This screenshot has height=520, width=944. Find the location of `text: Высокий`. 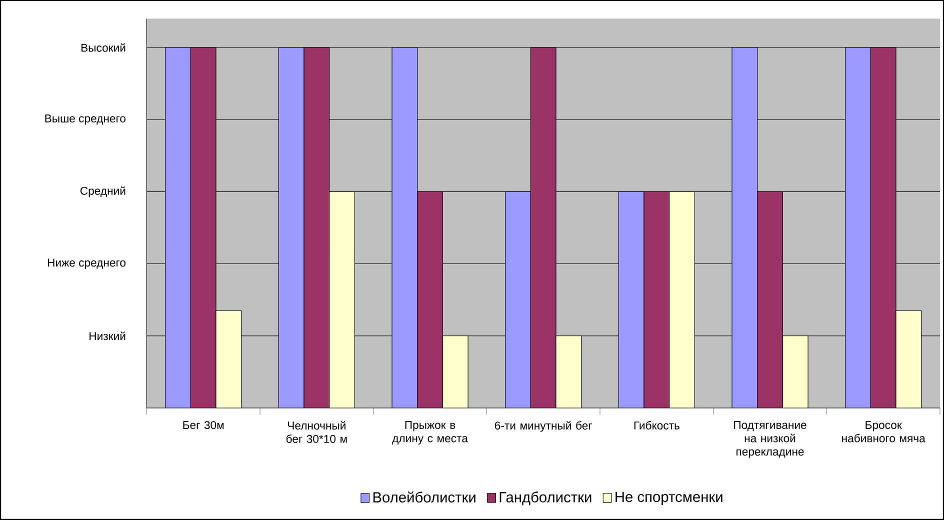

text: Высокий is located at coordinates (103, 47).